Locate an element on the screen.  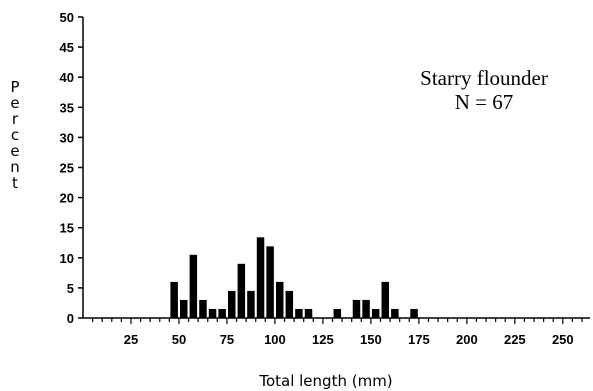
x-tick-label: 200 is located at coordinates (467, 339).